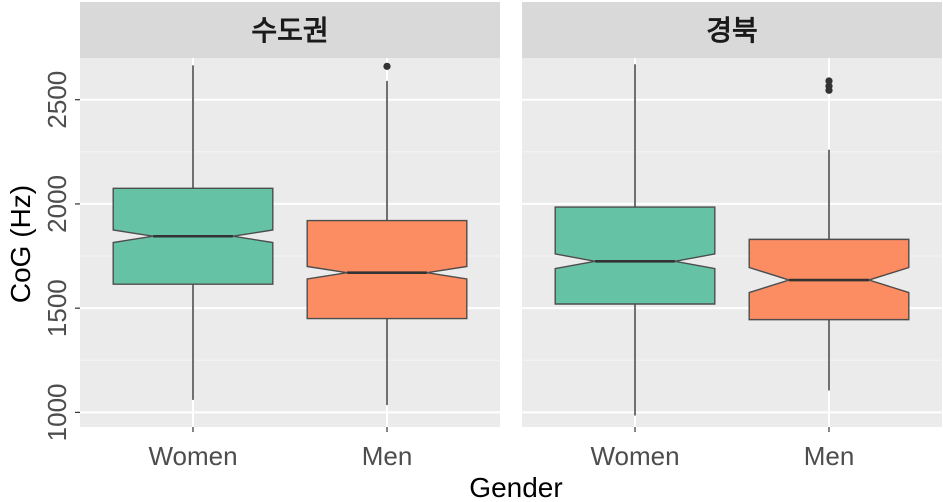 The image size is (943, 502). Describe the element at coordinates (57, 100) in the screenshot. I see `y-tick-label: 2500` at that location.